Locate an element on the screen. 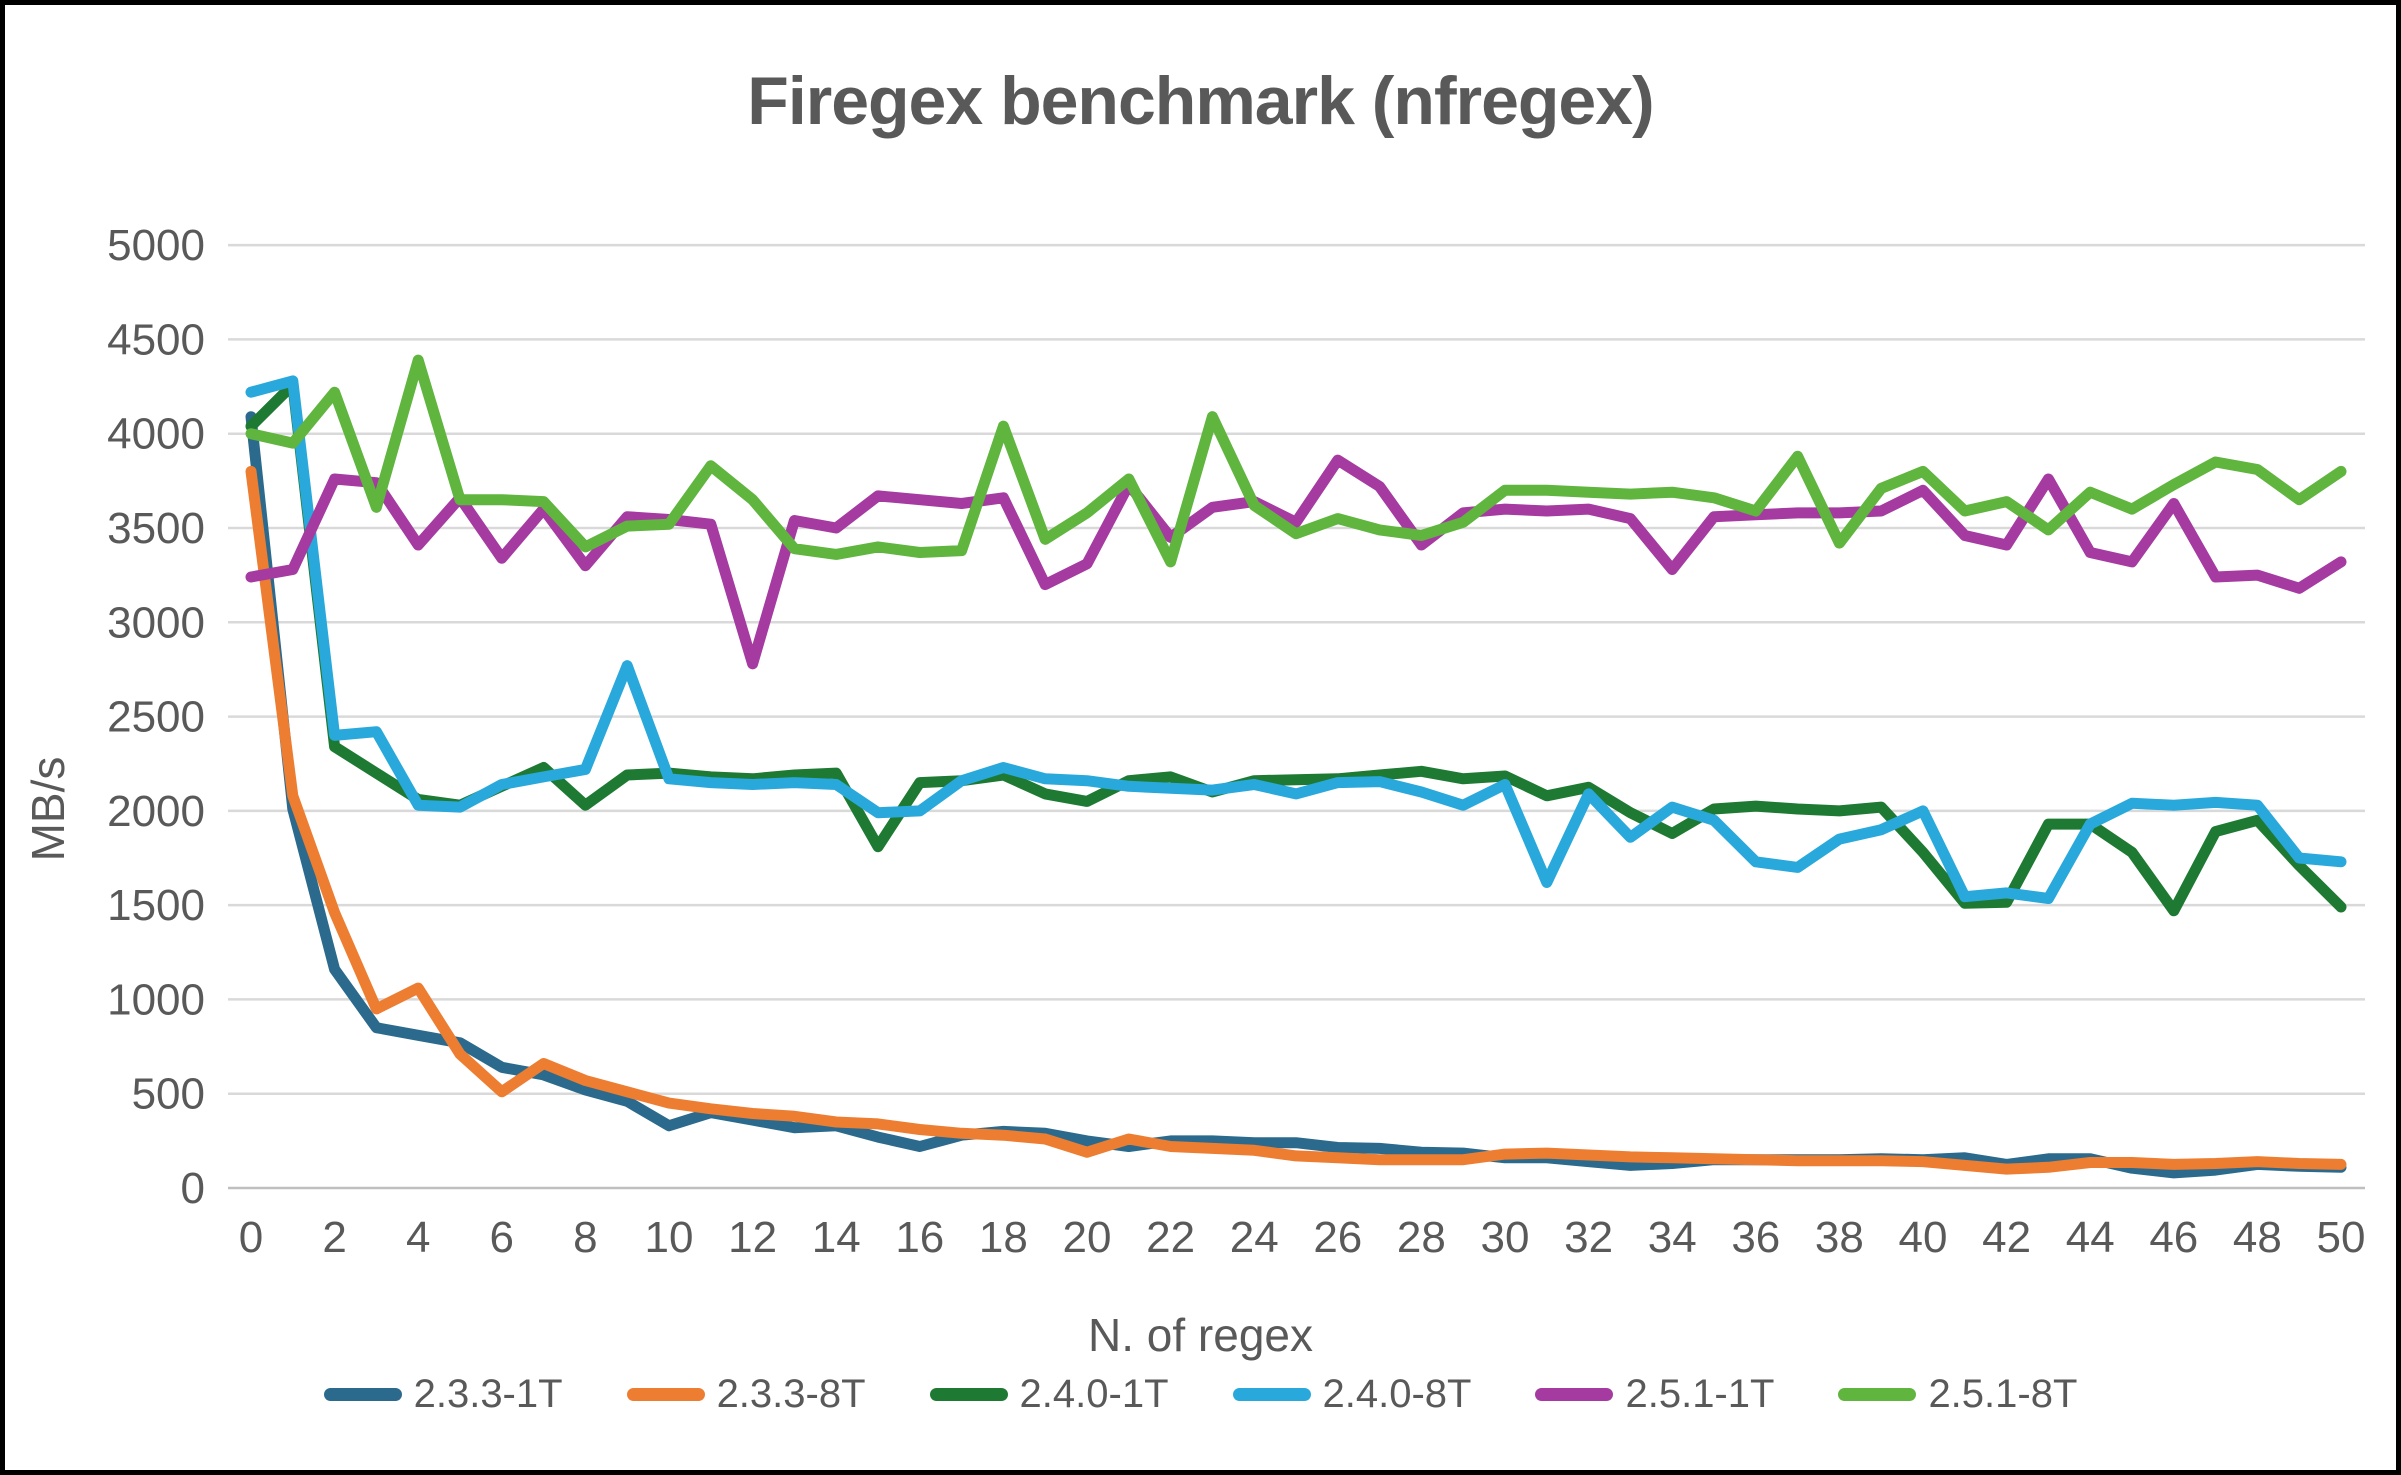 The width and height of the screenshot is (2401, 1475). x-axis-tick-label: 36 is located at coordinates (1755, 1237).